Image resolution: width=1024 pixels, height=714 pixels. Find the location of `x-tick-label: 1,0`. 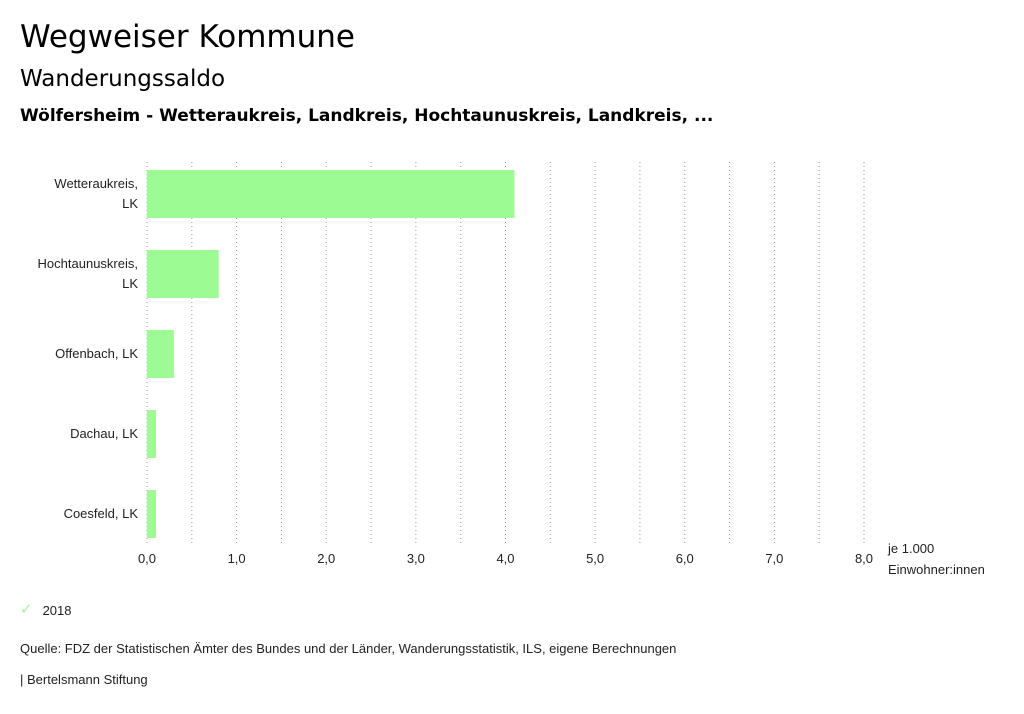

x-tick-label: 1,0 is located at coordinates (237, 558).